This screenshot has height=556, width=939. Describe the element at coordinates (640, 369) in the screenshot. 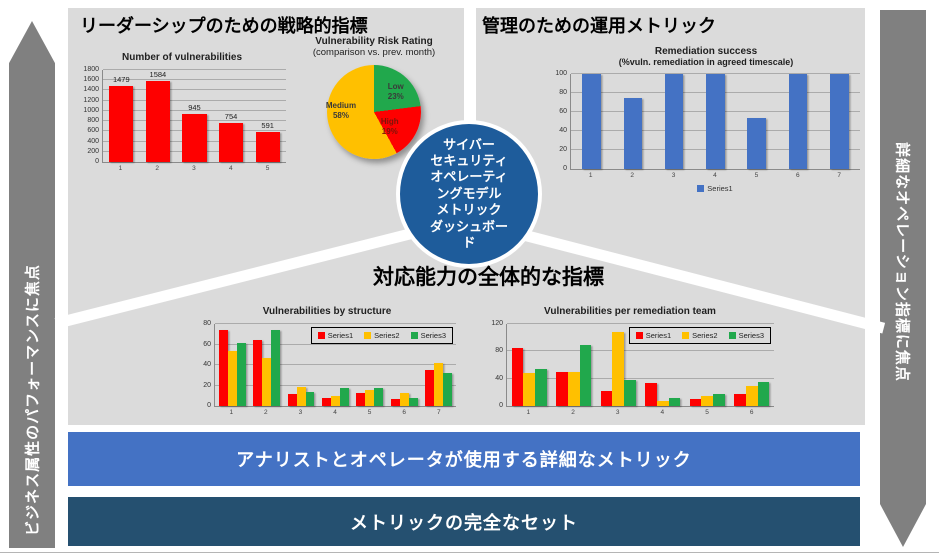

I see `plot-wrap: Series1 Series2 Series3 1 2 3 4 5 6` at that location.